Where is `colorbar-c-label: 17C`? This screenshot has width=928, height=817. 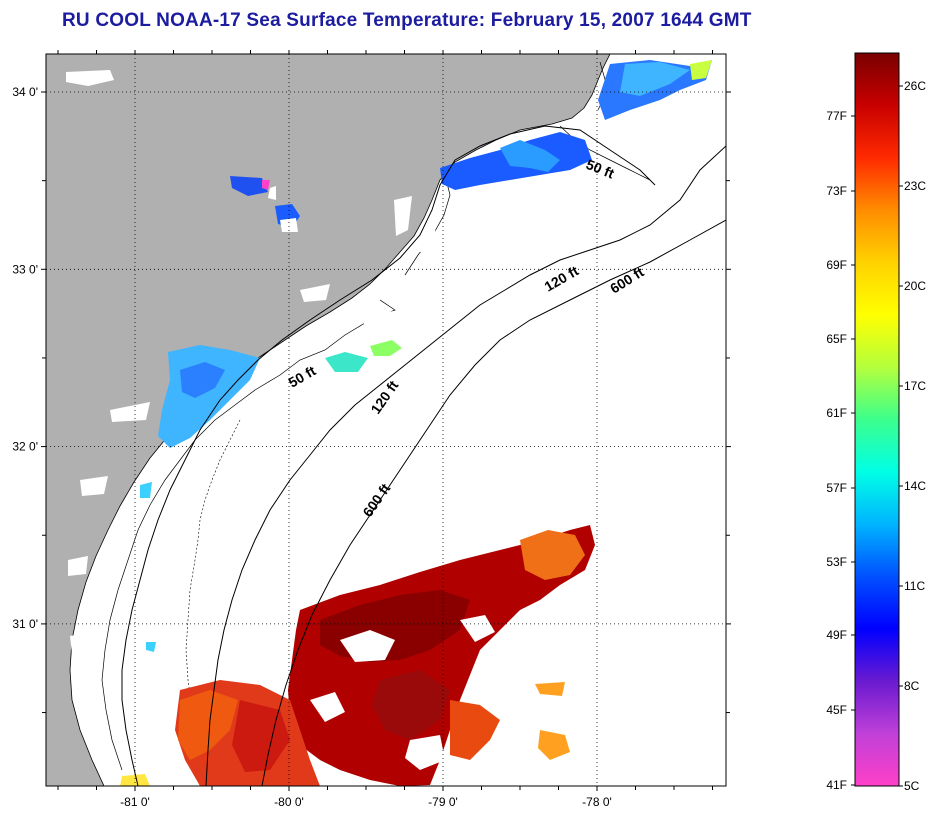
colorbar-c-label: 17C is located at coordinates (915, 386).